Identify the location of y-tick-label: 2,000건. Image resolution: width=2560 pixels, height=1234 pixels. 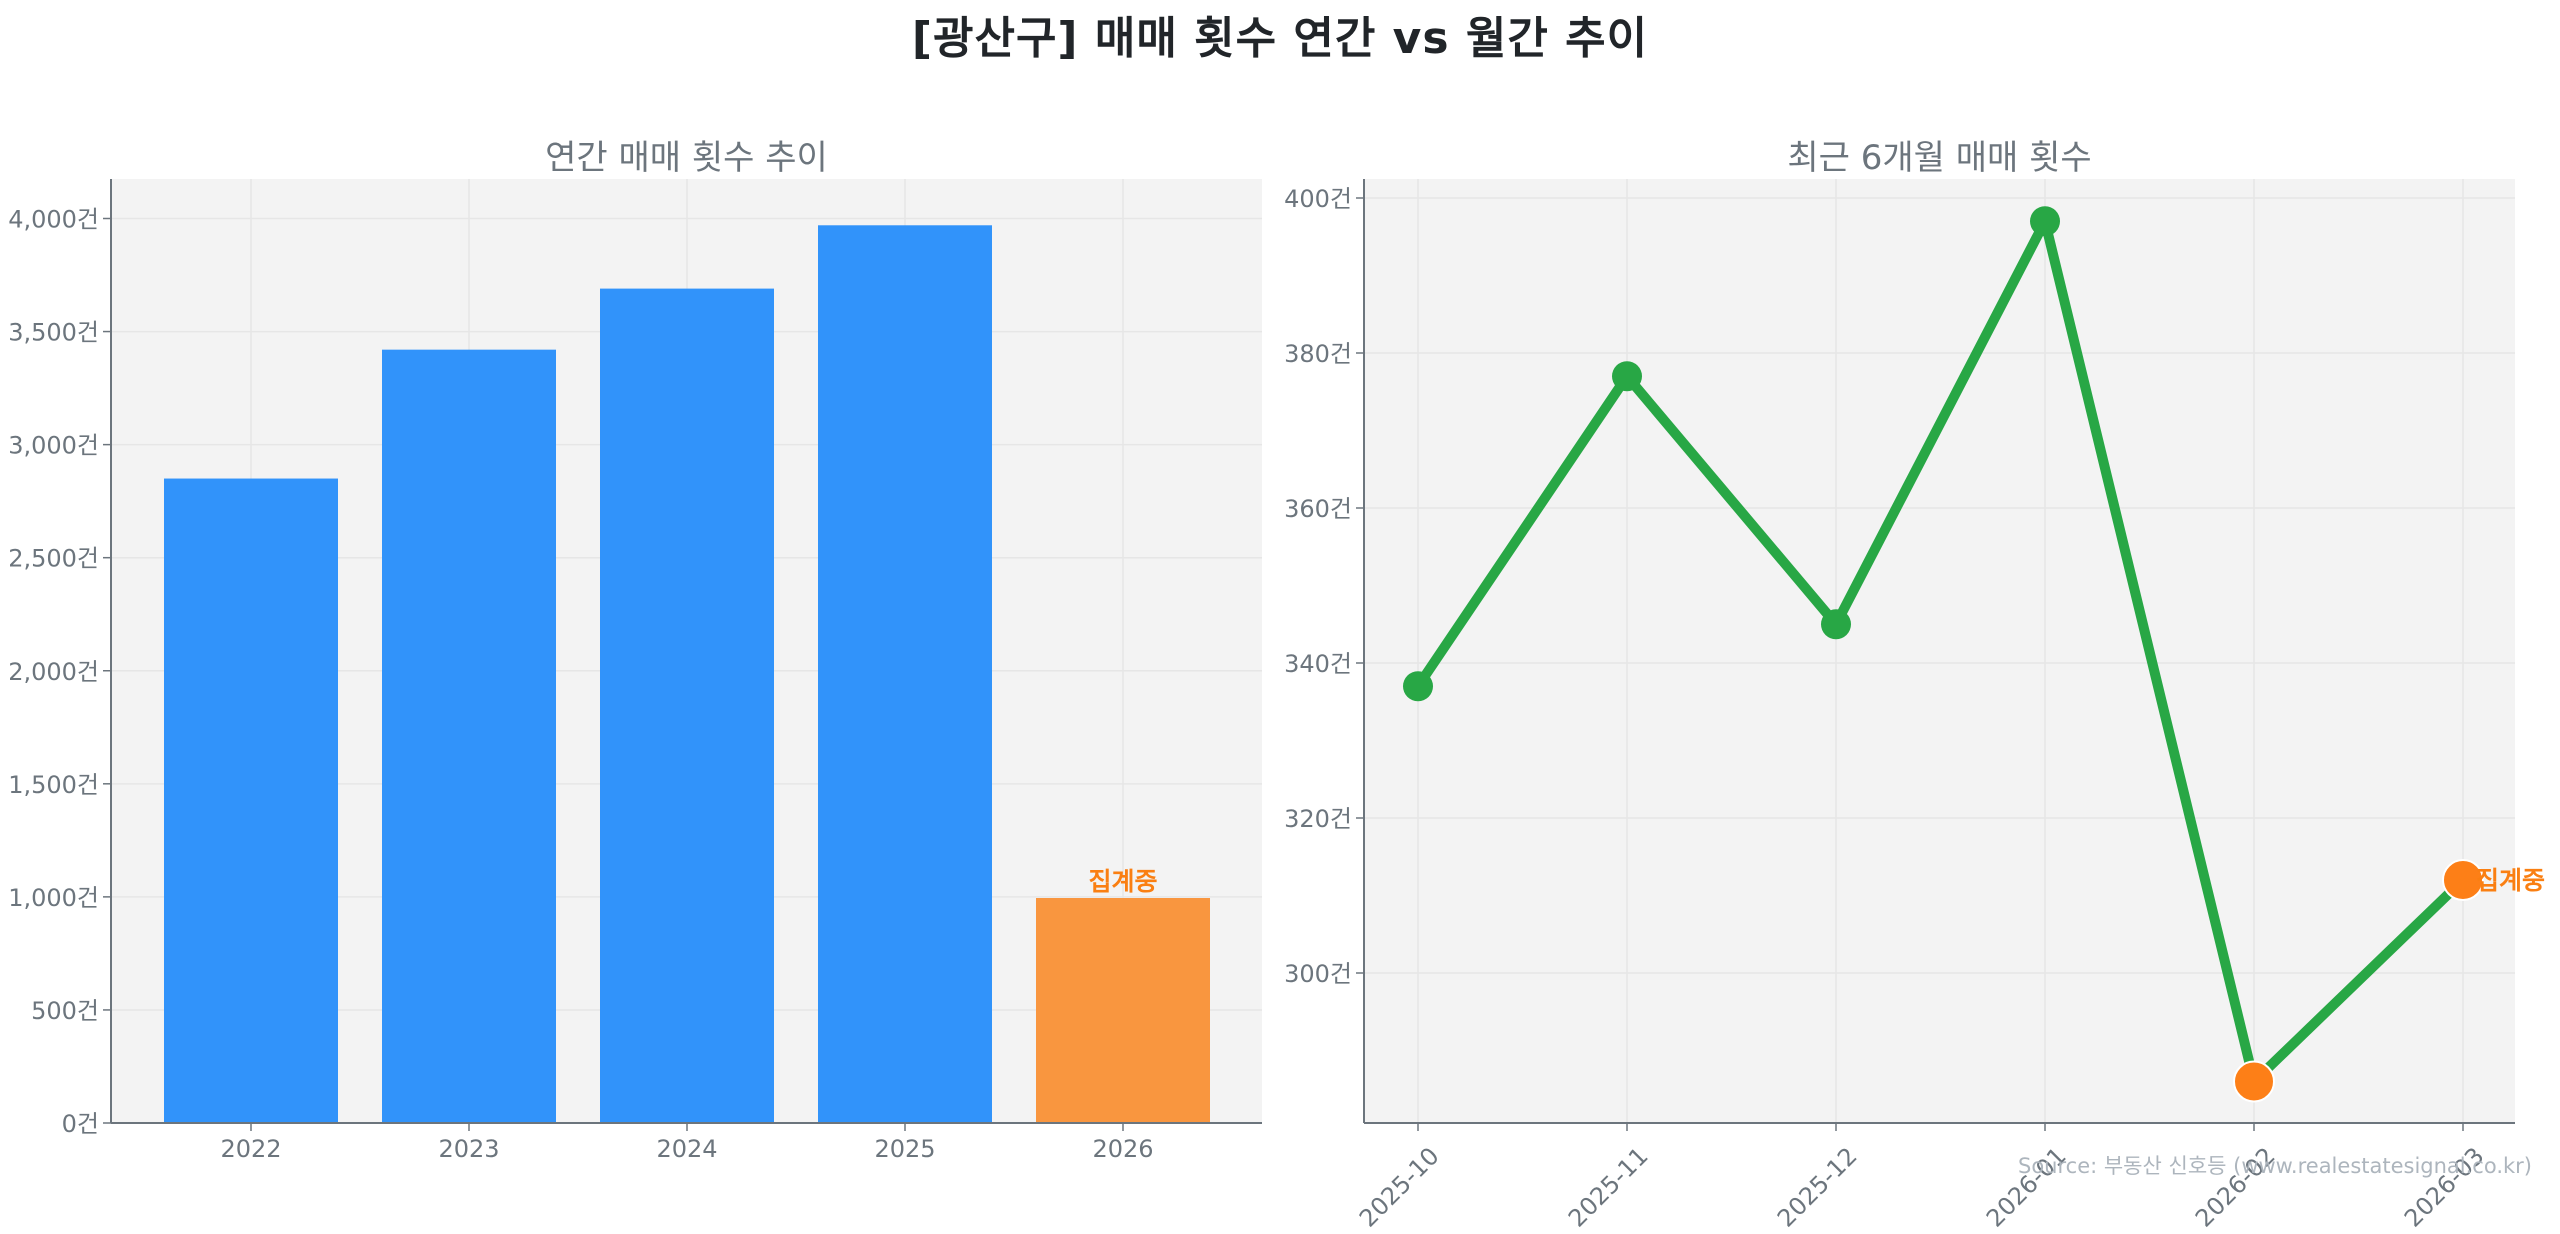
(53, 672).